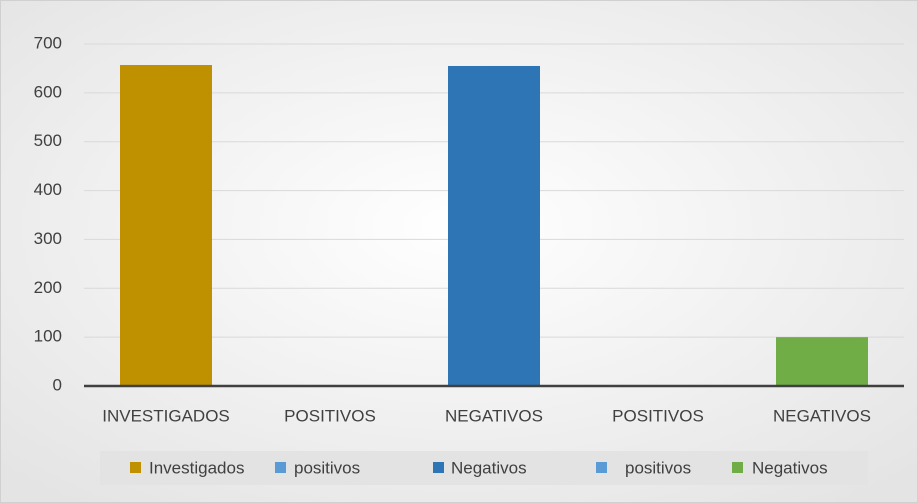 The image size is (918, 503). What do you see at coordinates (48, 287) in the screenshot?
I see `y-tick-label: 200` at bounding box center [48, 287].